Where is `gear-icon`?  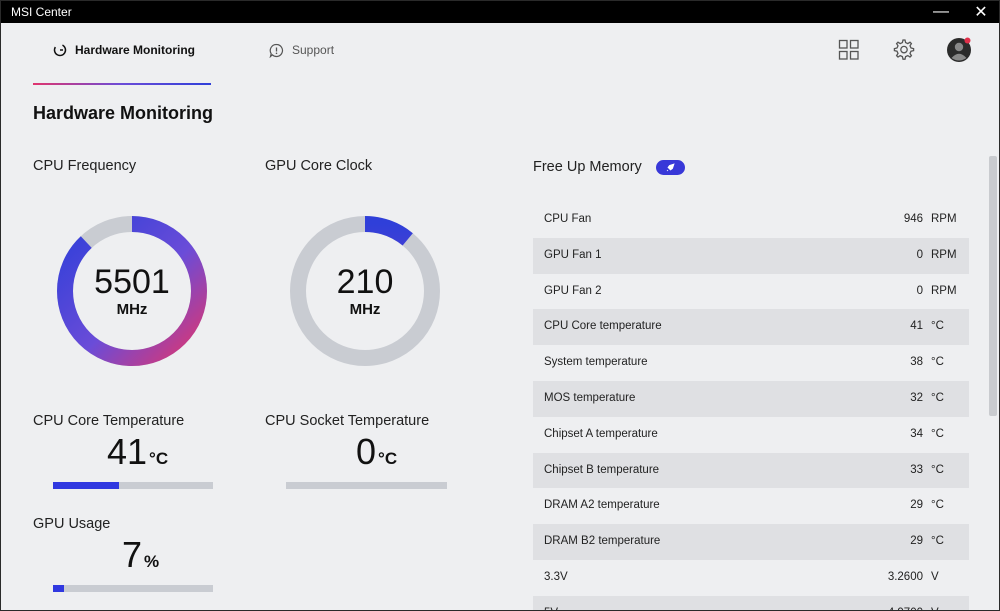 gear-icon is located at coordinates (904, 50).